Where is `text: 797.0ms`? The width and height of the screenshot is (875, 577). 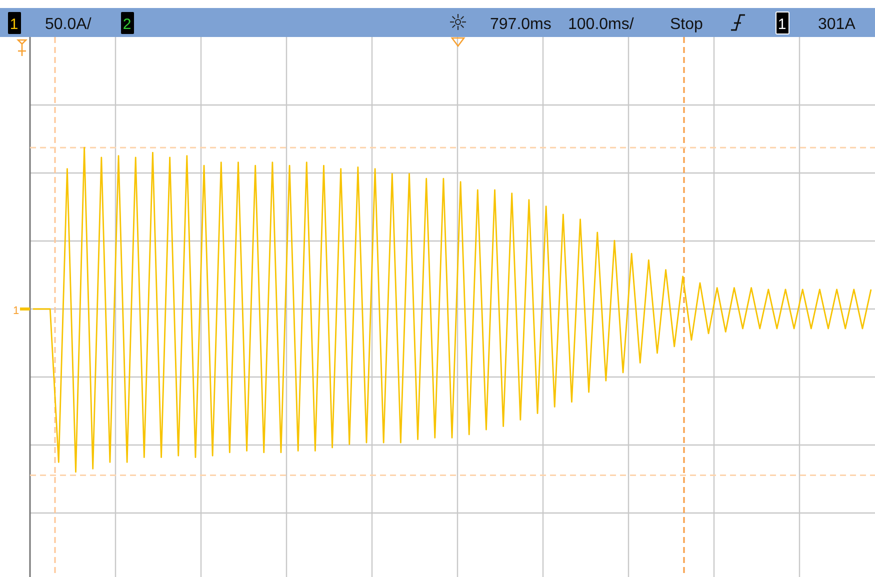 text: 797.0ms is located at coordinates (521, 24).